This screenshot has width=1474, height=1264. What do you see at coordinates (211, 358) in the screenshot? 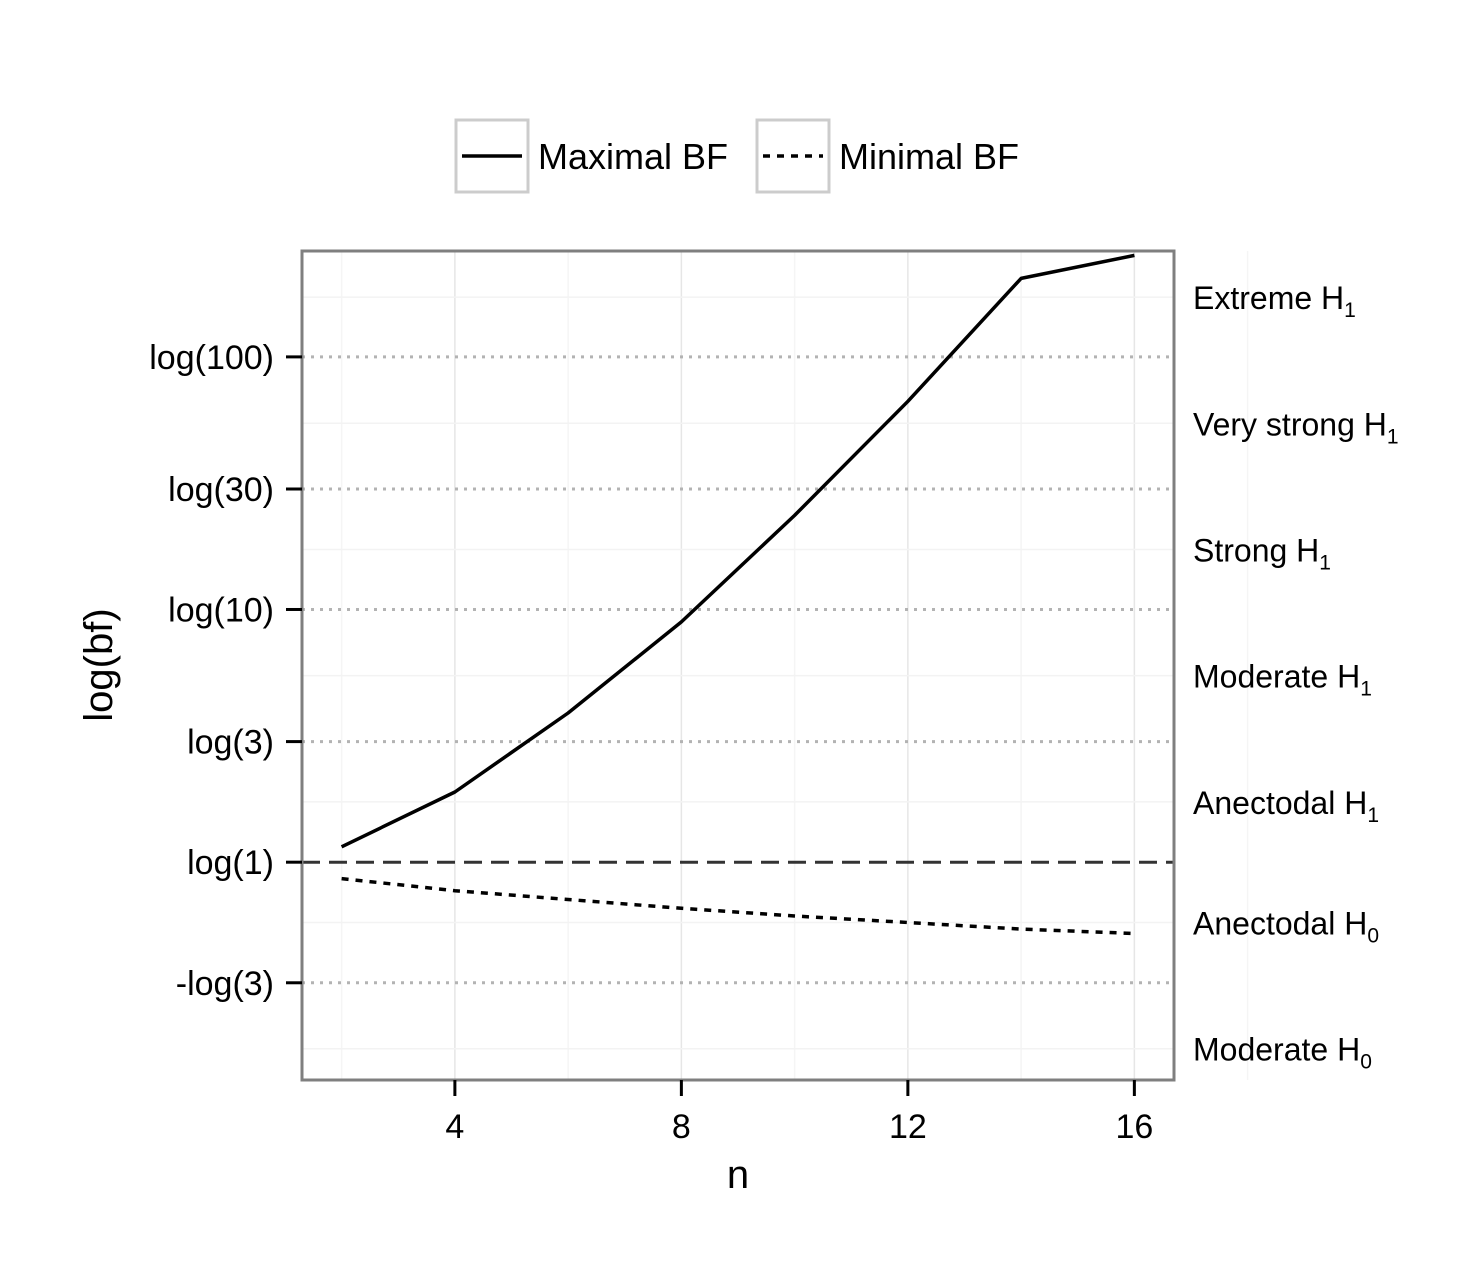
I see `y-tick-label: log(100)` at bounding box center [211, 358].